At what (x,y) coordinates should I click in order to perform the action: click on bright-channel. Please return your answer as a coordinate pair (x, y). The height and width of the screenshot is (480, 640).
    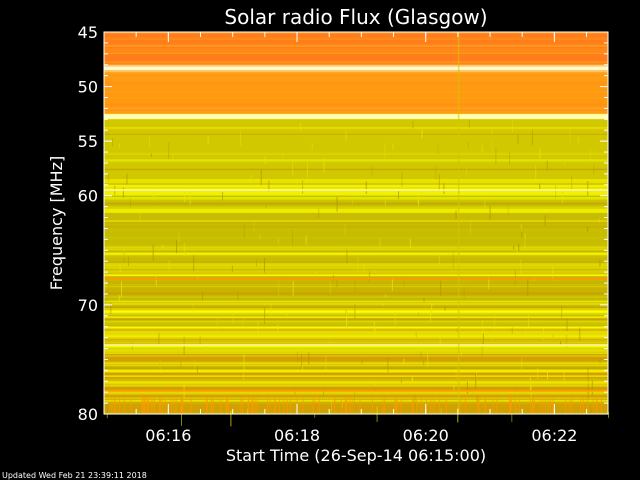
    Looking at the image, I should click on (356, 67).